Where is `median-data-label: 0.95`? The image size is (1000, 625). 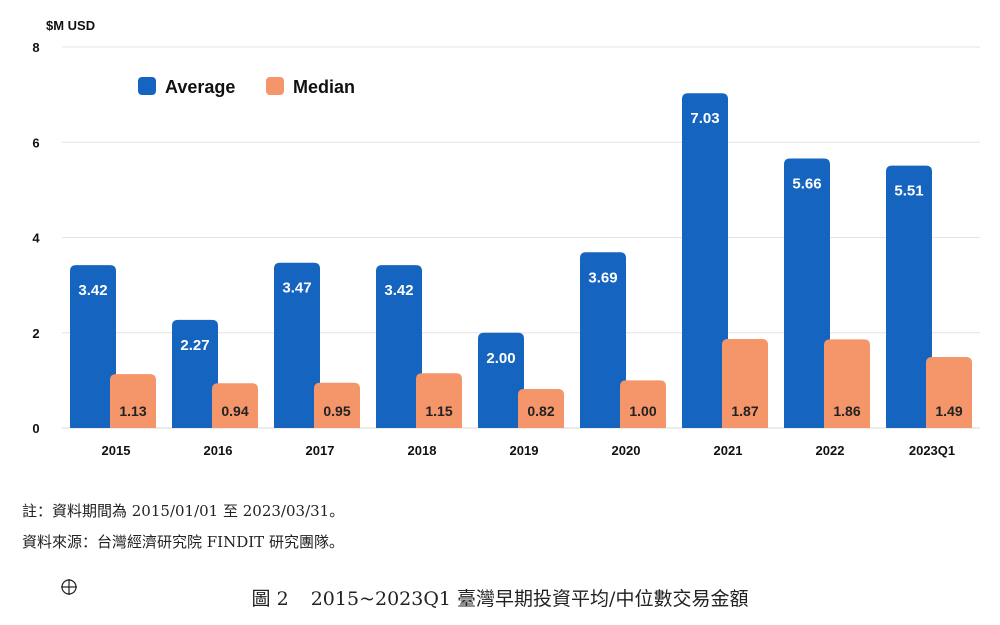 median-data-label: 0.95 is located at coordinates (336, 411).